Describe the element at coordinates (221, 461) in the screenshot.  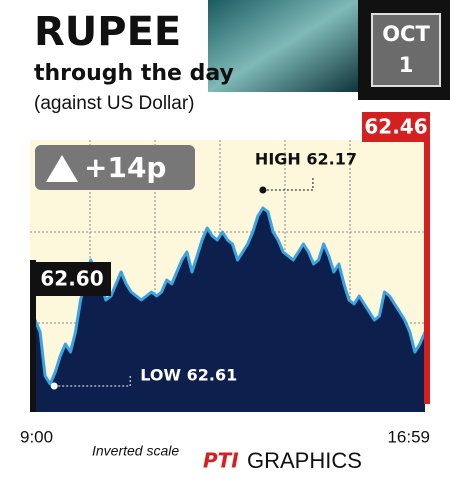
I see `source-logo: PTI` at that location.